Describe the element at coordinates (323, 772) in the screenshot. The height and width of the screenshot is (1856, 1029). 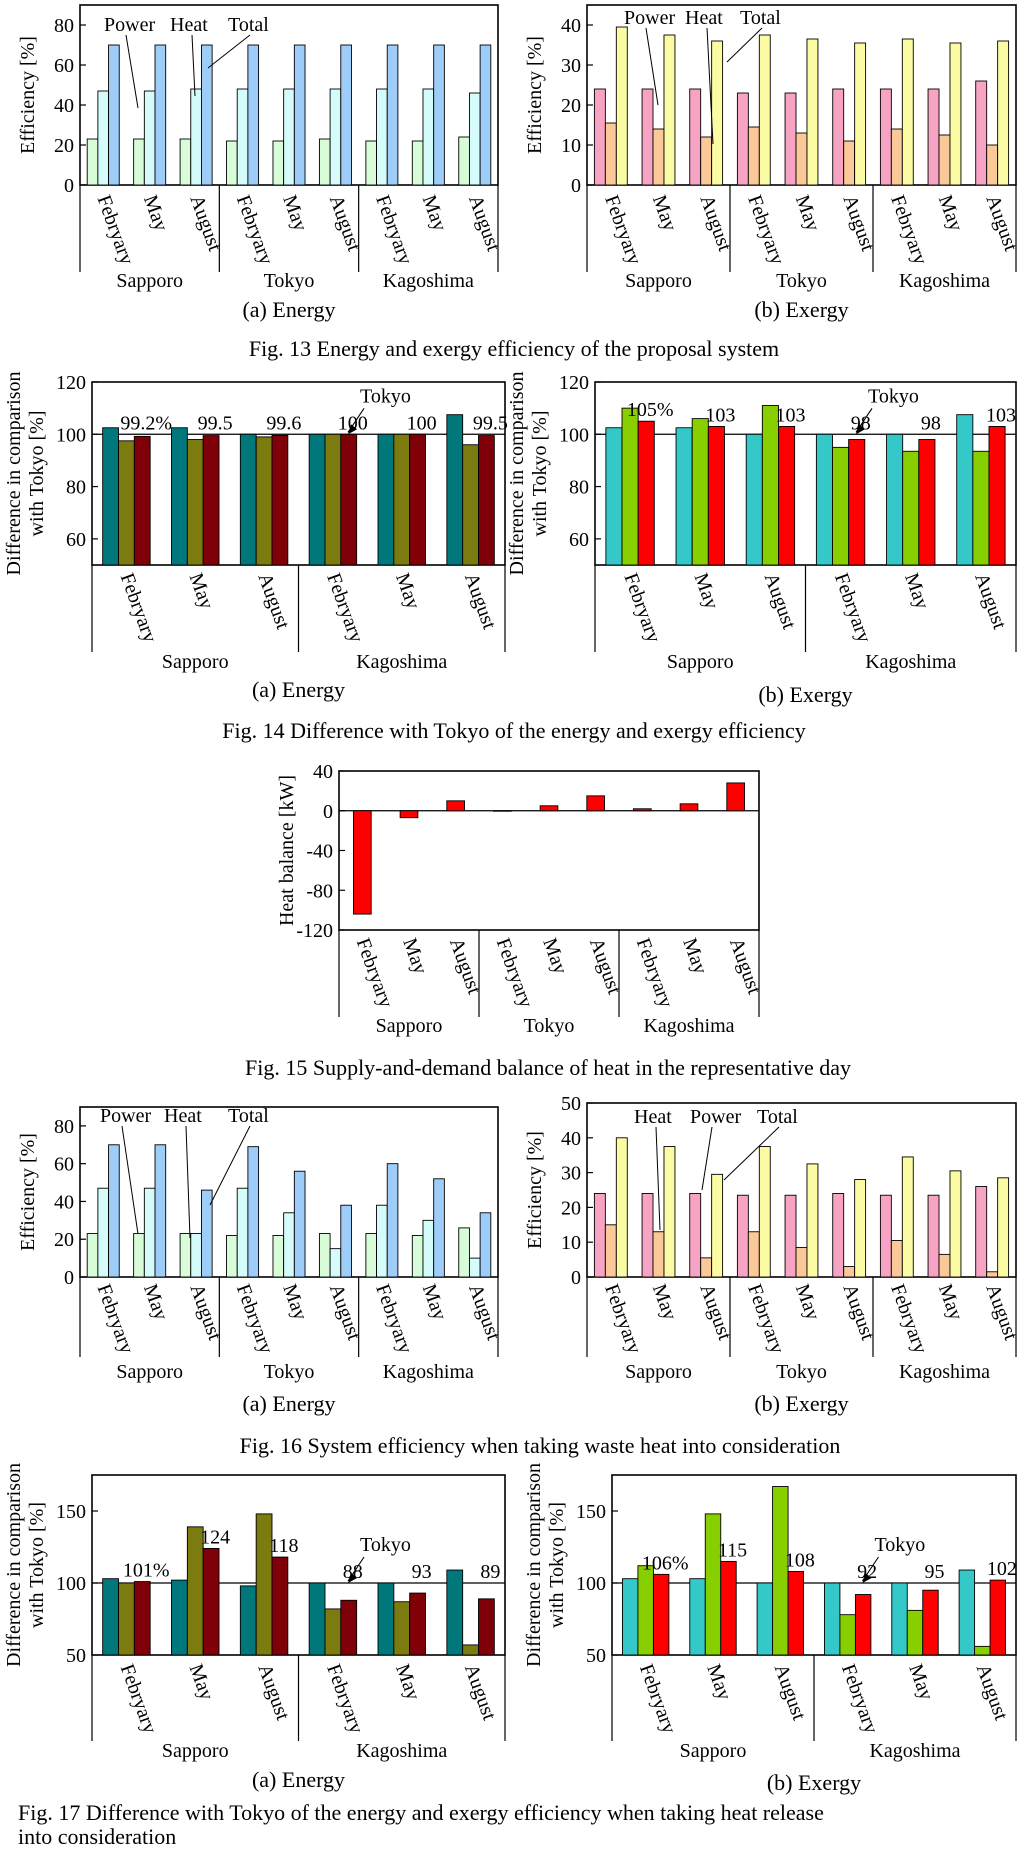
I see `y-tick-label: 40` at that location.